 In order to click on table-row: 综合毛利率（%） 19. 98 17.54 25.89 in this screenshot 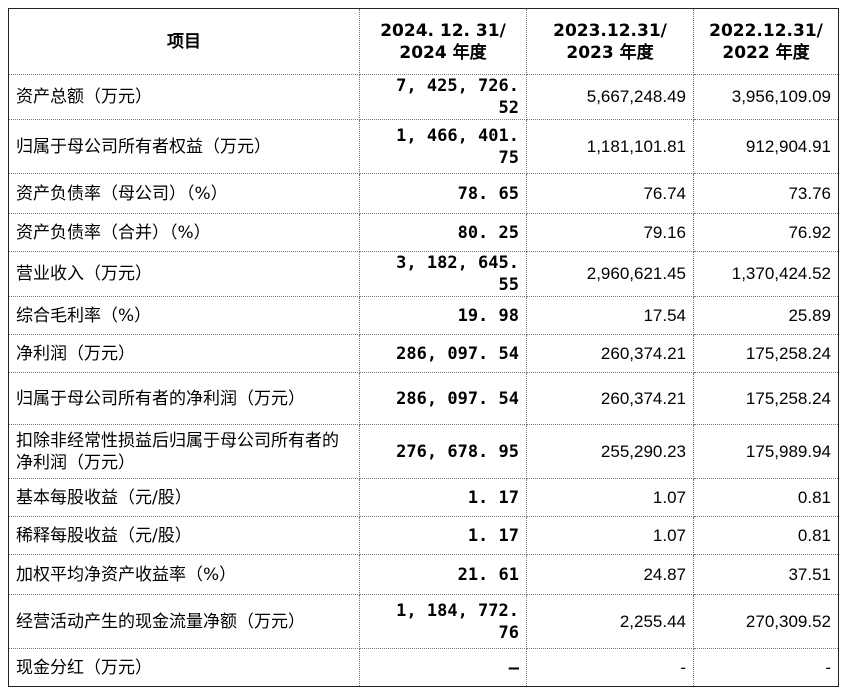, I will do `click(423, 315)`.